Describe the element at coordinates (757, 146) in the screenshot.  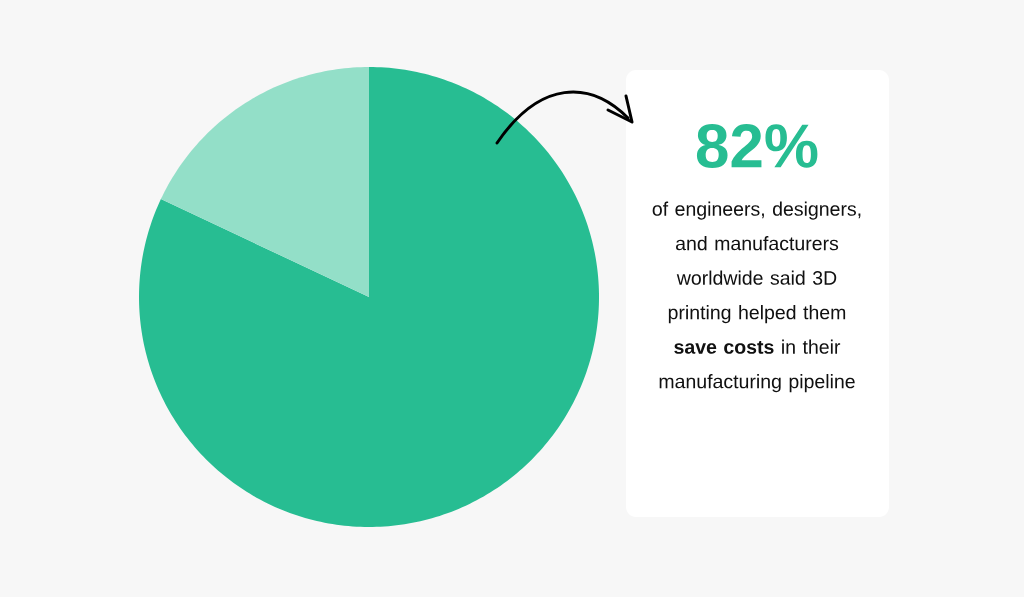
I see `text: 82%` at that location.